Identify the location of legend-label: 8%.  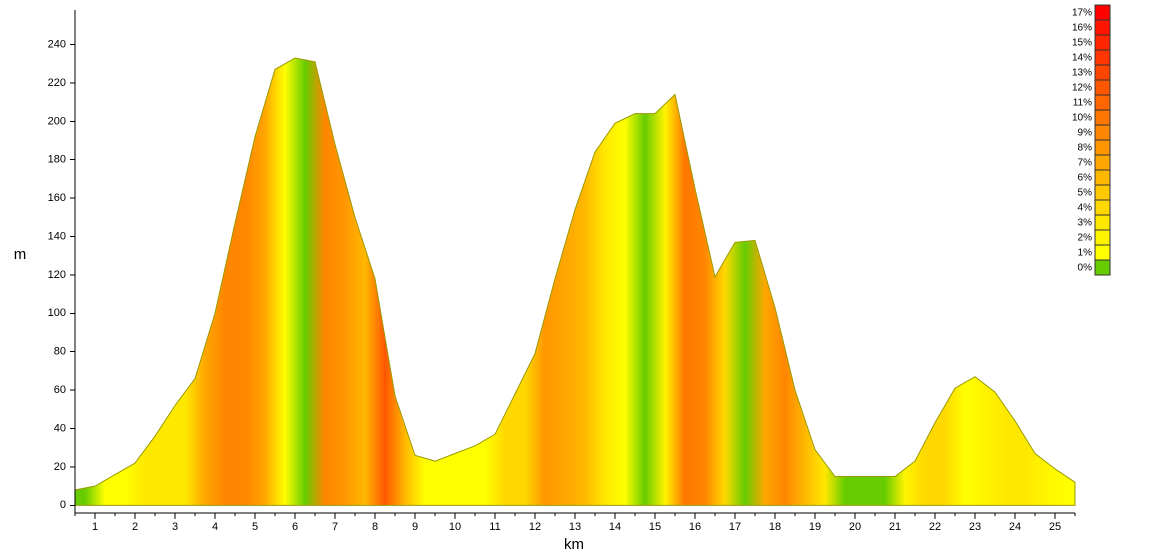
(1085, 148).